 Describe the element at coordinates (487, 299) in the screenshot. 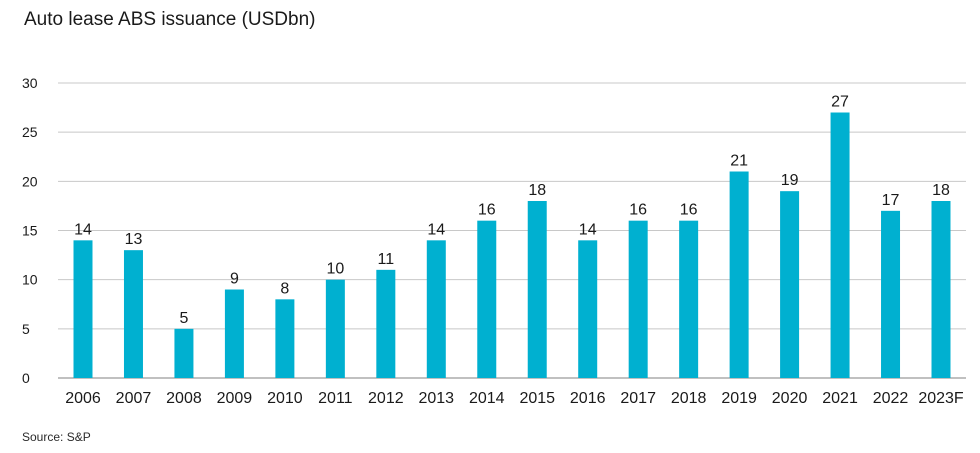

I see `bar-2014` at that location.